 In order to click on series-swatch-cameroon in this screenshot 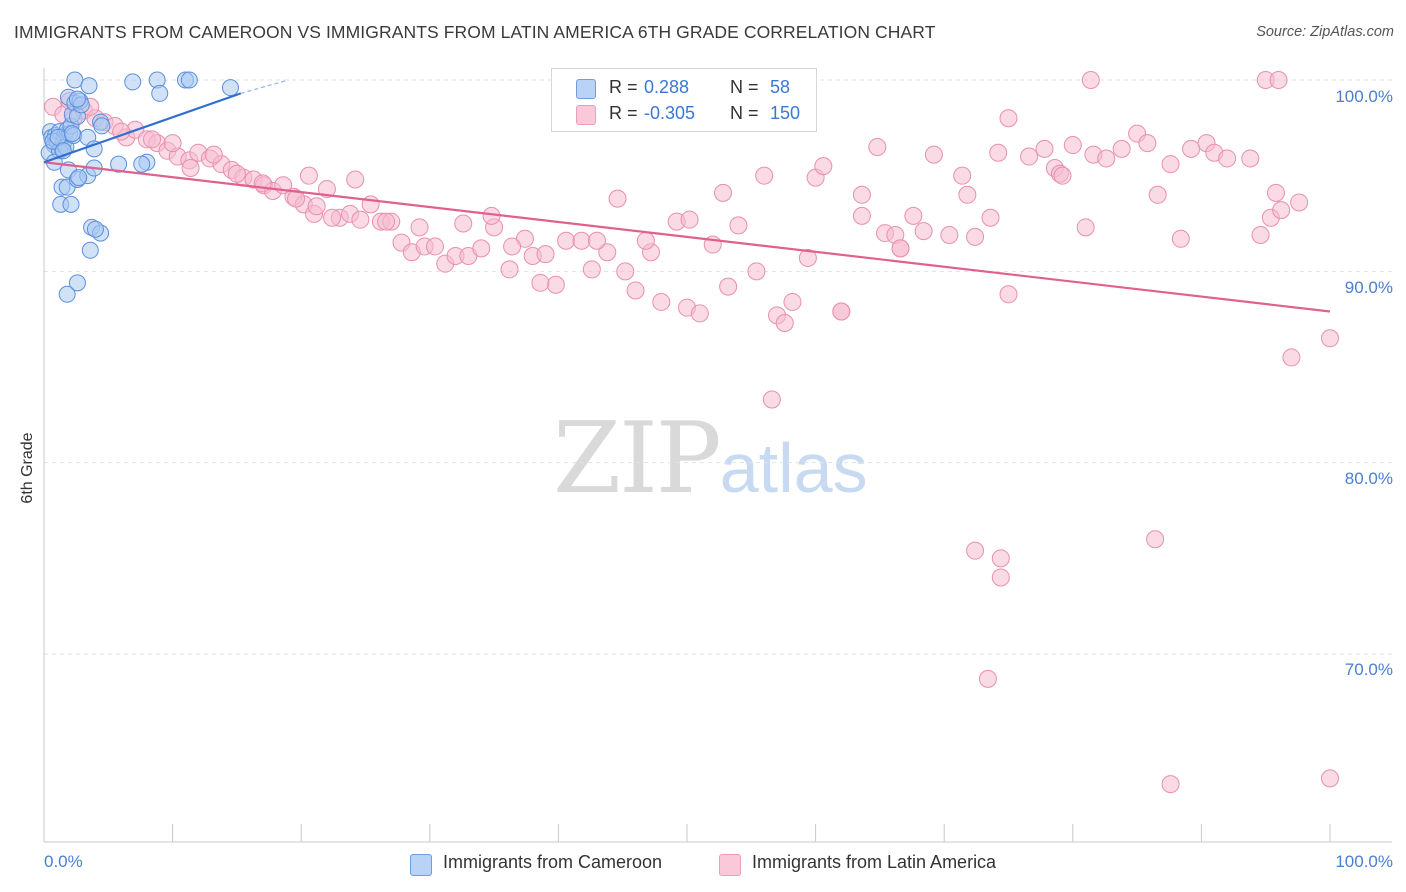, I will do `click(421, 865)`.